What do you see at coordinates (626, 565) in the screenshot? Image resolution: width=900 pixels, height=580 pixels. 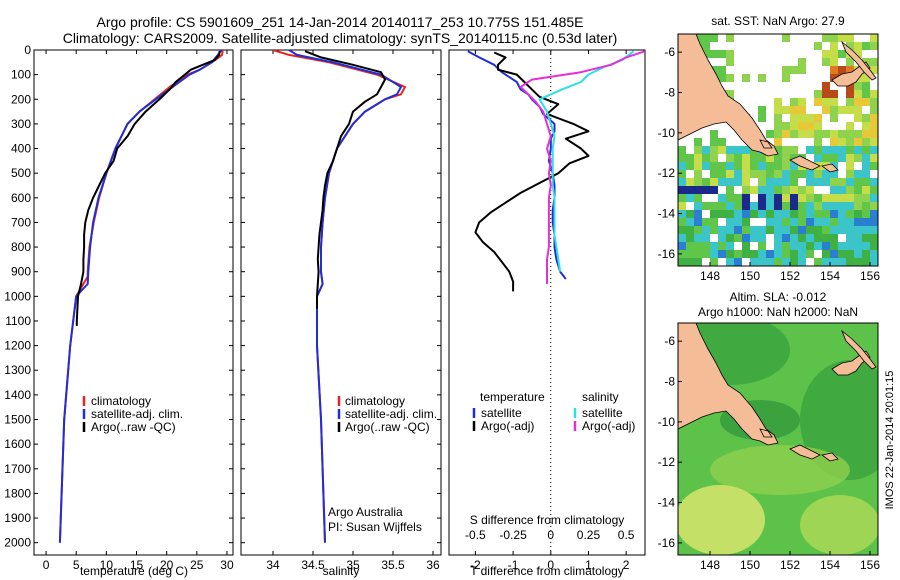 I see `x-tick-label: 2` at bounding box center [626, 565].